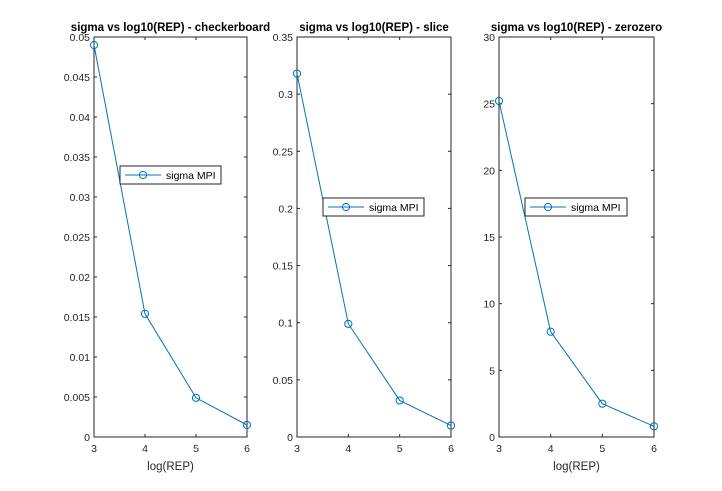  I want to click on y-tick-label: 5, so click(492, 371).